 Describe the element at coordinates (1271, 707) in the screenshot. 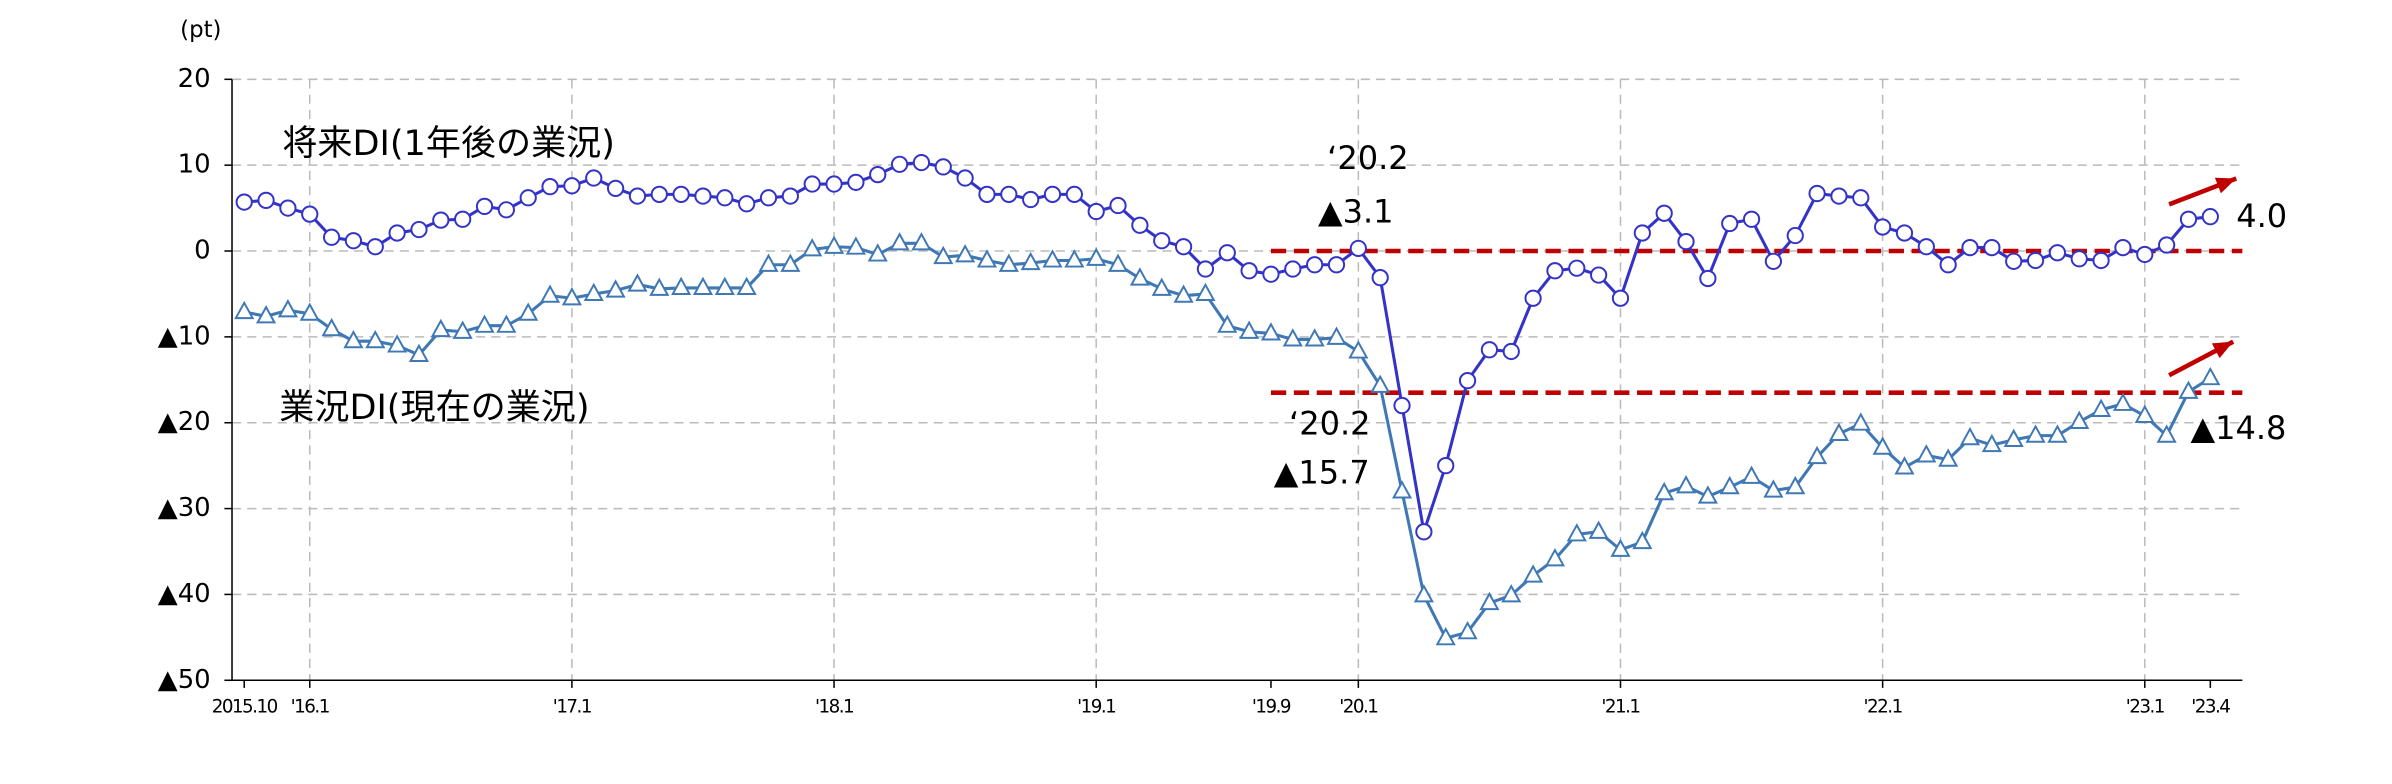

I see `x-tick-label: '19.9` at that location.